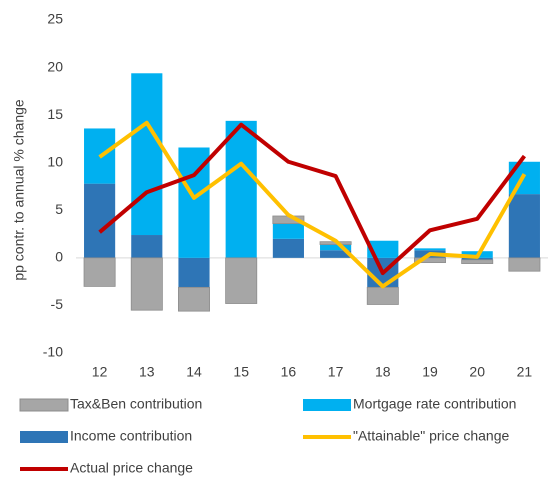 This screenshot has width=556, height=479. Describe the element at coordinates (477, 372) in the screenshot. I see `x-tick-label: 20` at that location.